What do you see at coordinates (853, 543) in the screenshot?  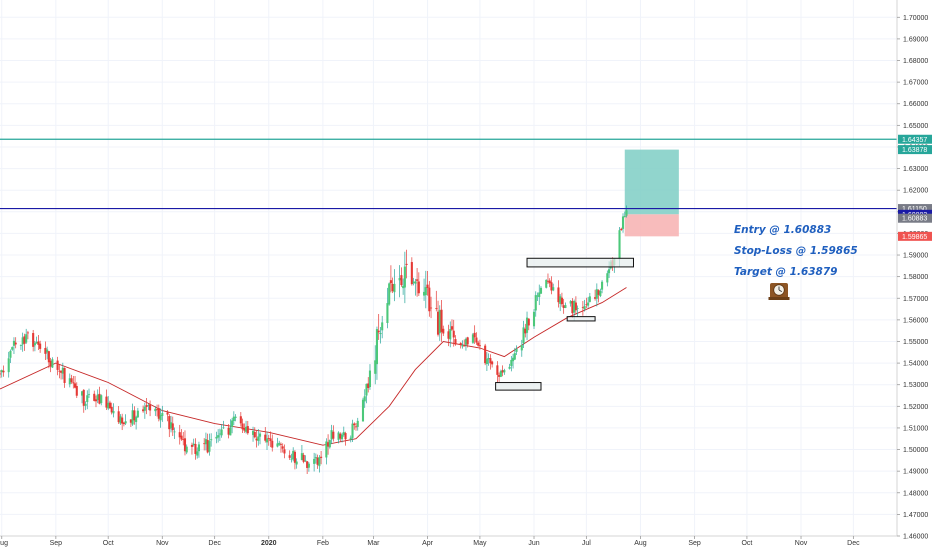 I see `x-tick-label: Dec` at bounding box center [853, 543].